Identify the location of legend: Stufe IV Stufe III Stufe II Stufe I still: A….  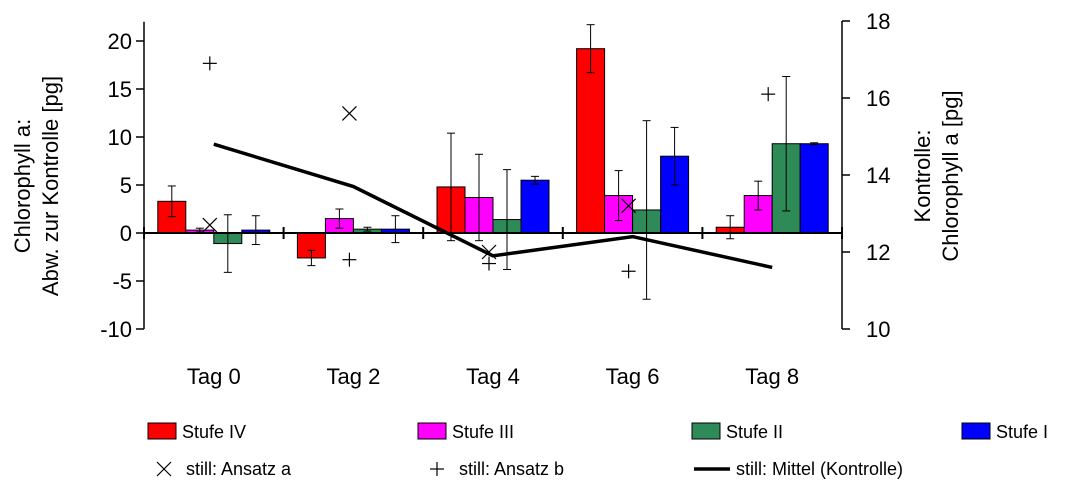
(597, 450).